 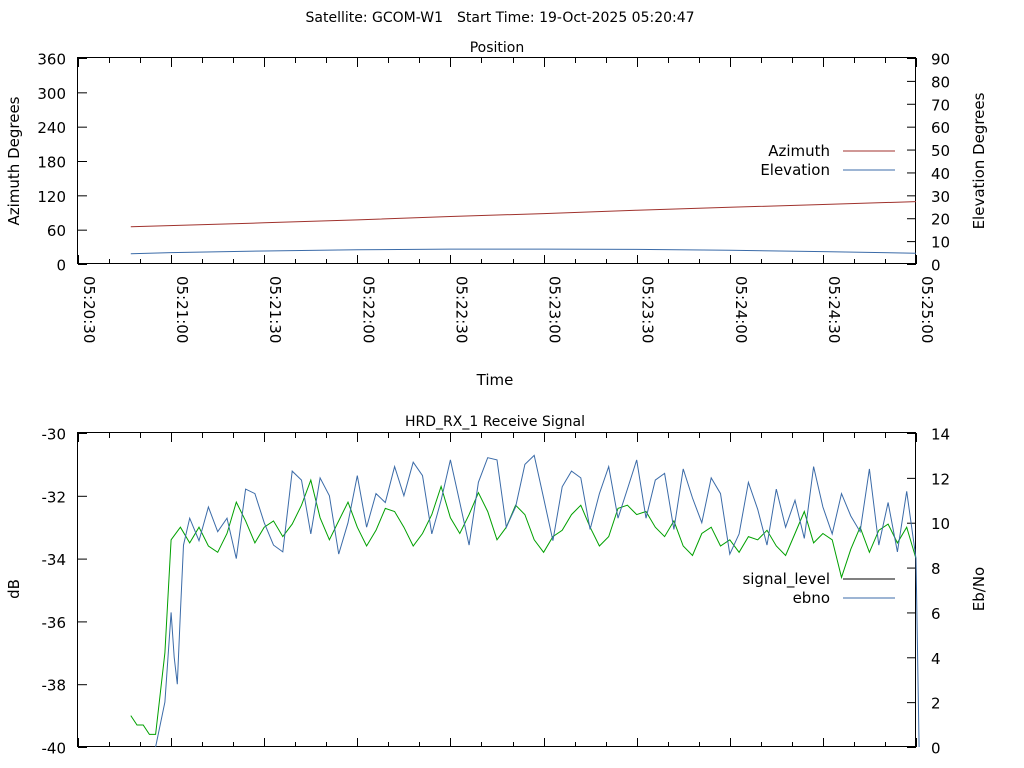 I want to click on y2-tick-label: 6, so click(x=936, y=614).